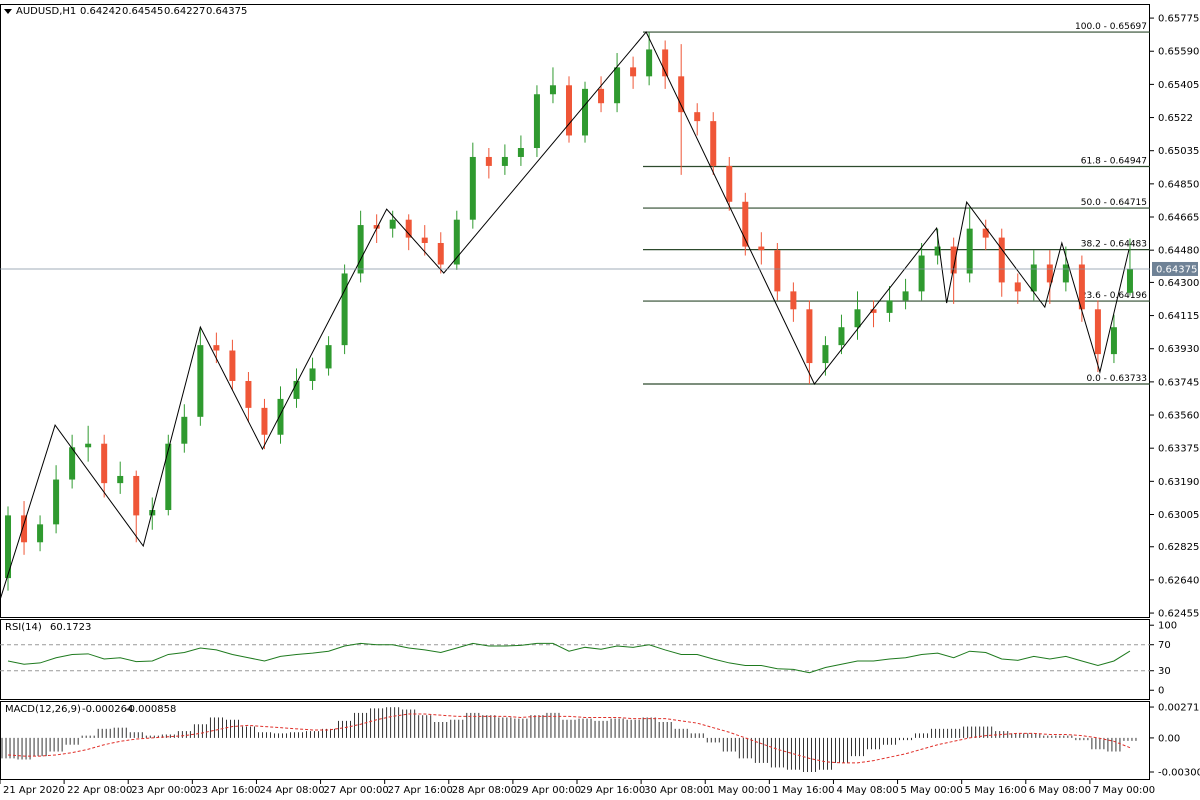 This screenshot has height=800, width=1200. I want to click on y-tick-label: 0.64665, so click(1178, 218).